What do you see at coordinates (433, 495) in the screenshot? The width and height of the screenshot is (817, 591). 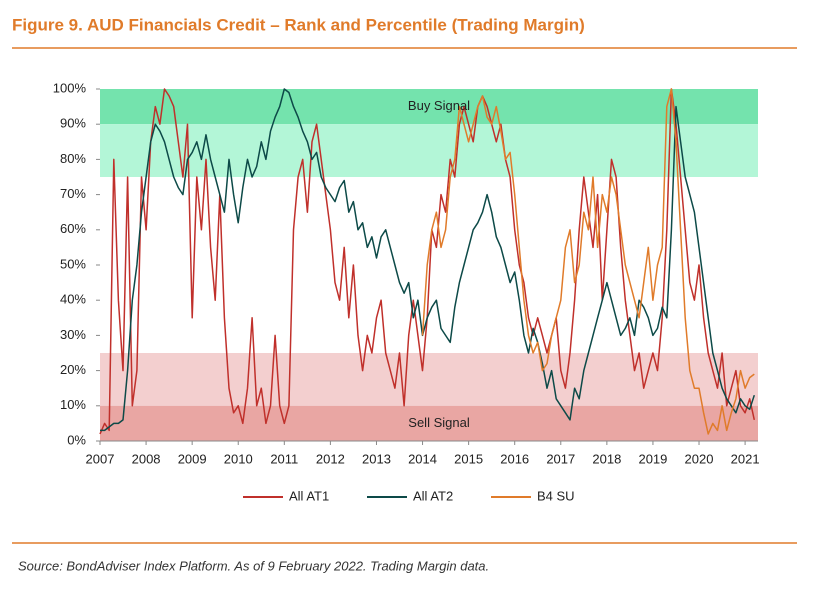 I see `legend-label: All AT2` at bounding box center [433, 495].